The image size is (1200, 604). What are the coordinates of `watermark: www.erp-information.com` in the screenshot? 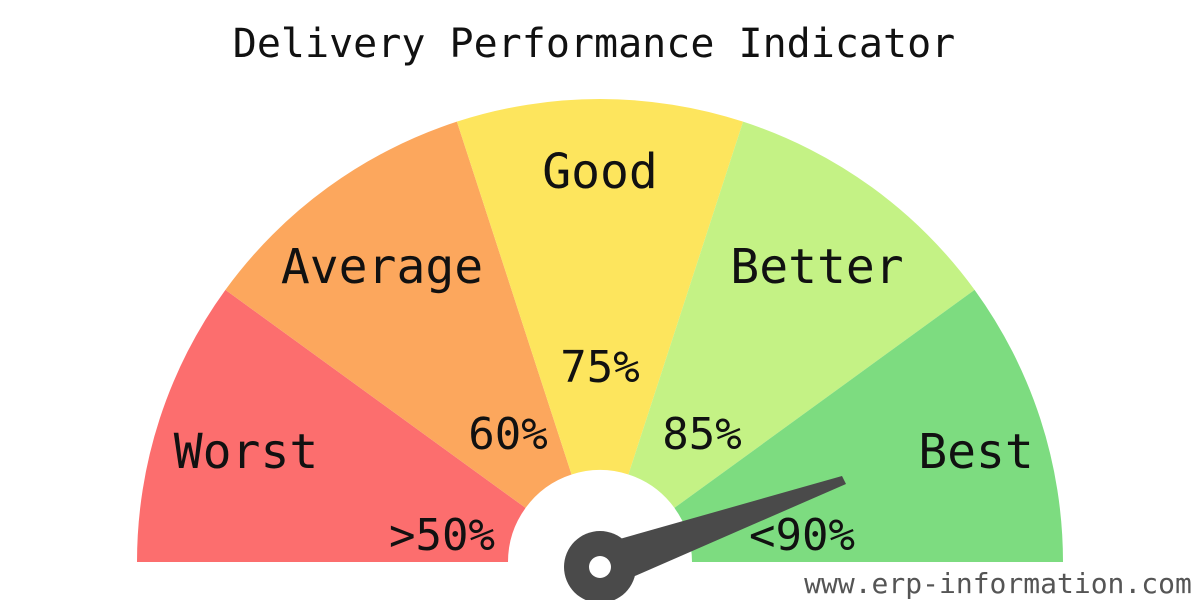 It's located at (998, 583).